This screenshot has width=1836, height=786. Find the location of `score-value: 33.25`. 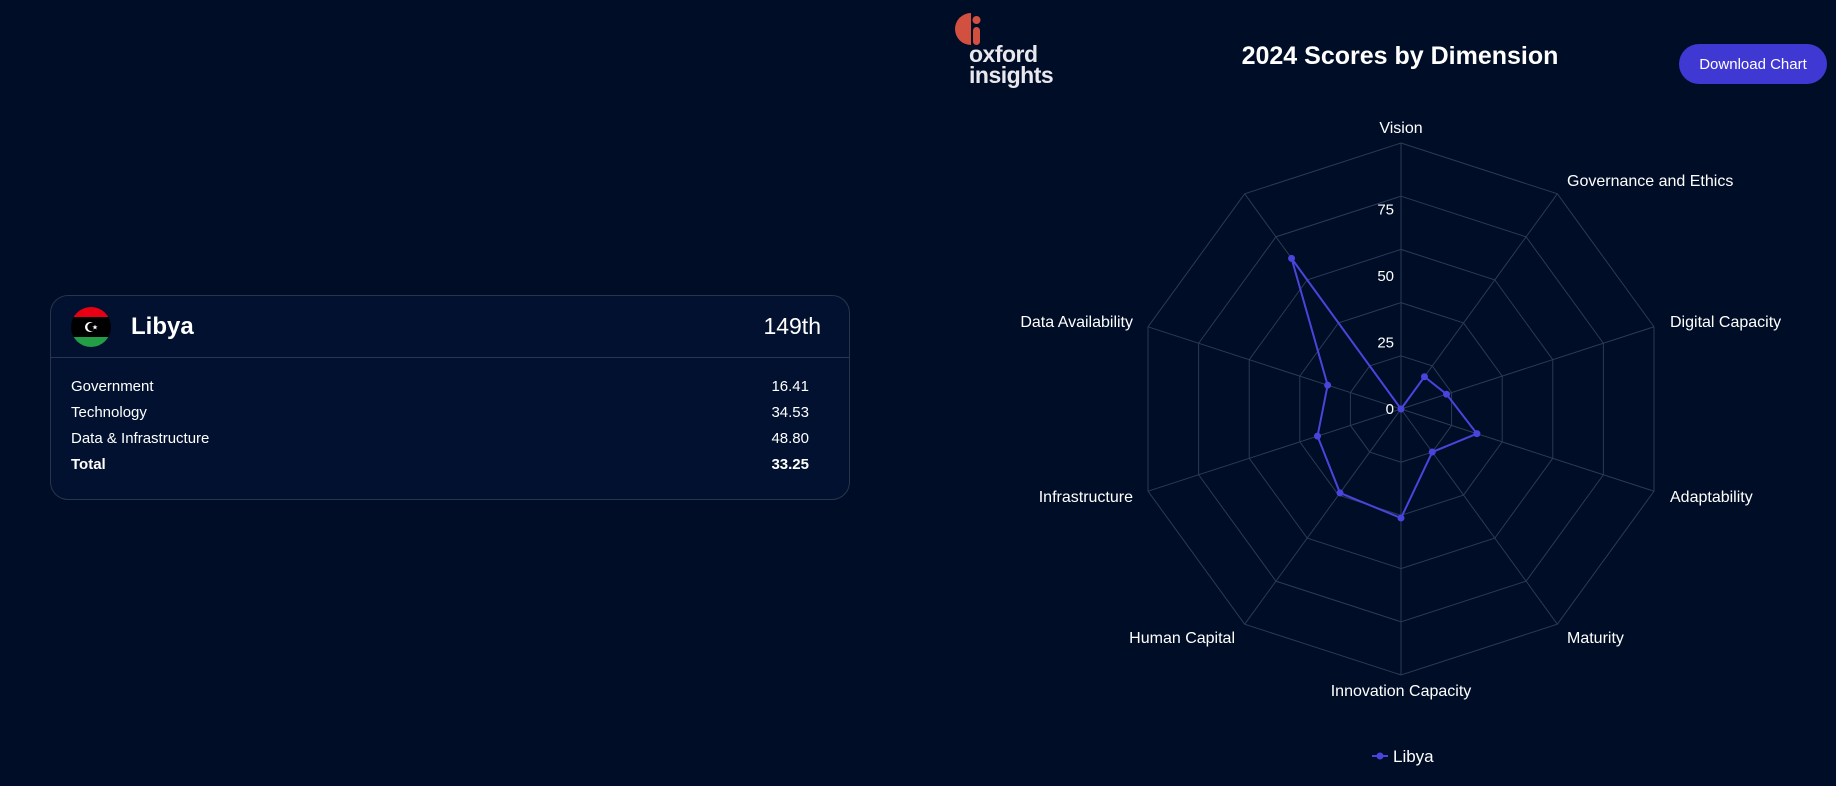

score-value: 33.25 is located at coordinates (790, 464).